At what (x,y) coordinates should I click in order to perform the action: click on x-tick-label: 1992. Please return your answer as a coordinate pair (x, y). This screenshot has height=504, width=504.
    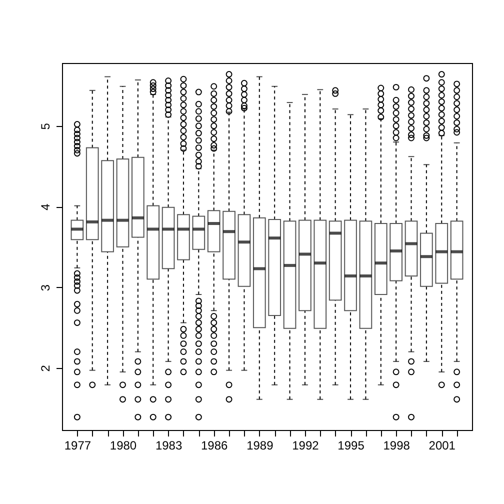
    Looking at the image, I should click on (306, 445).